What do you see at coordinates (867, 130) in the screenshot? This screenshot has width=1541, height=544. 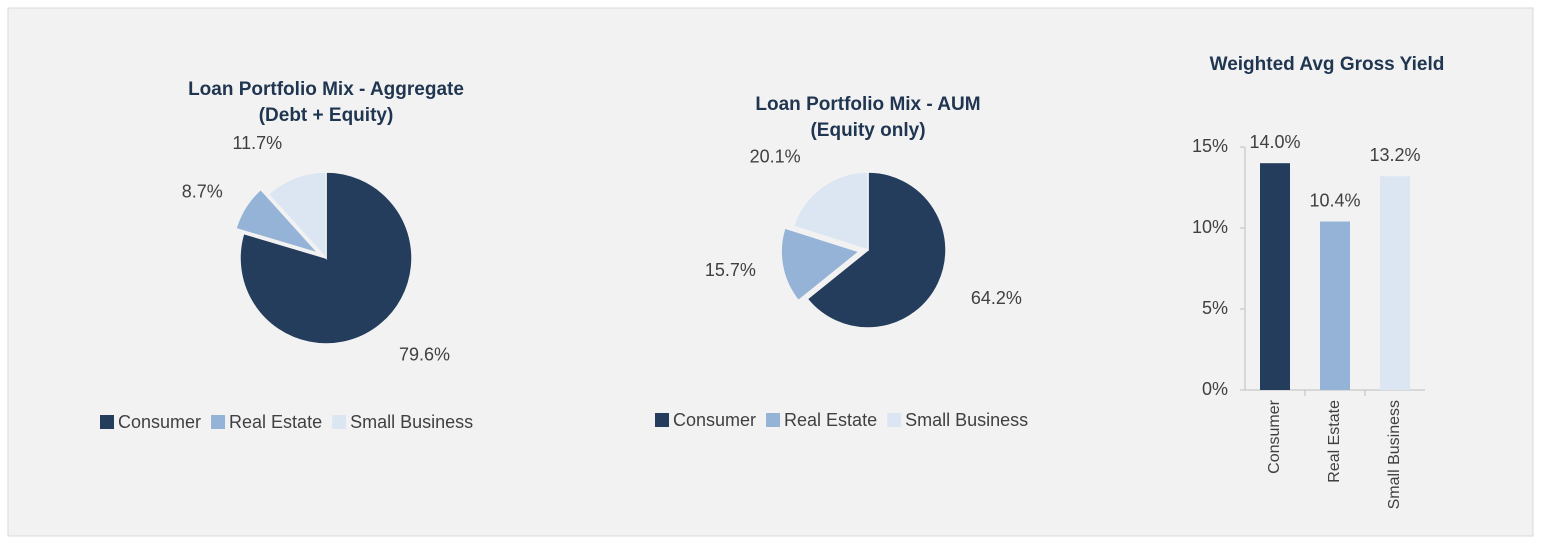 I see `chart-title: (Equity only)` at bounding box center [867, 130].